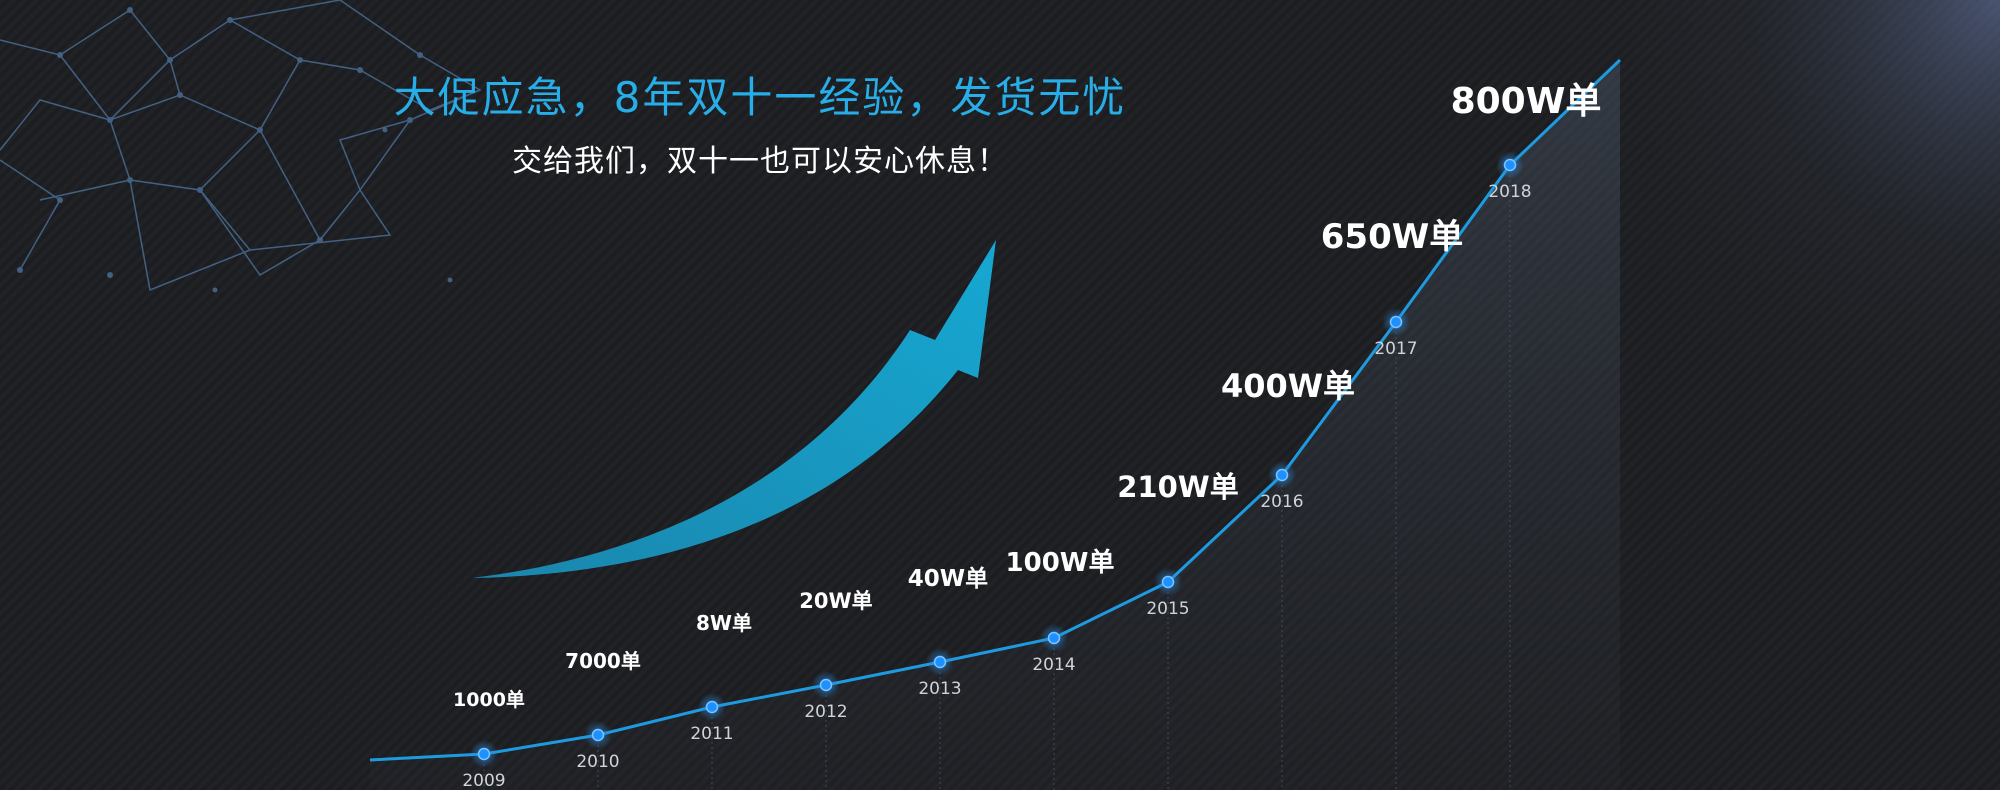 The image size is (2000, 790). What do you see at coordinates (712, 707) in the screenshot?
I see `data-point-2011` at bounding box center [712, 707].